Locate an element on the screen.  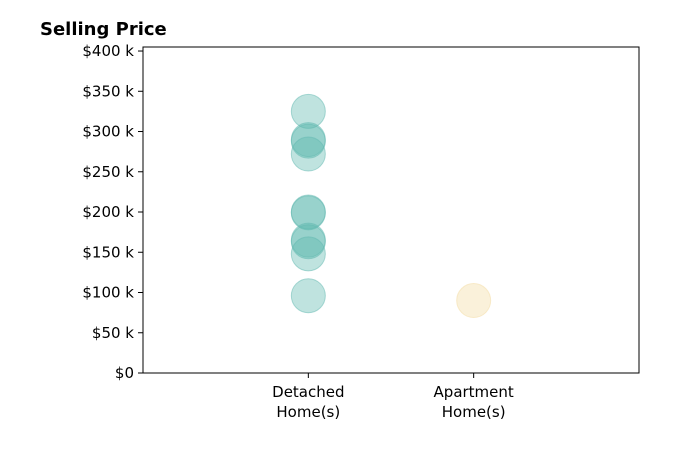
y-tick-label: $200 k is located at coordinates (108, 212).